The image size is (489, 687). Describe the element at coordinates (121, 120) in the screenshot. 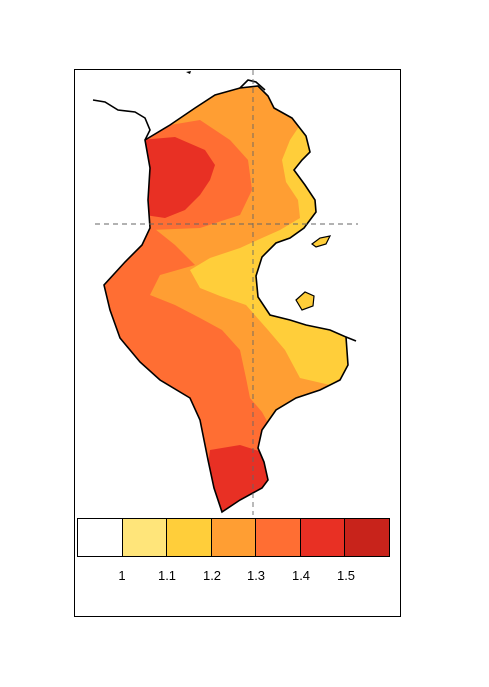

I see `algeria-coastline` at that location.